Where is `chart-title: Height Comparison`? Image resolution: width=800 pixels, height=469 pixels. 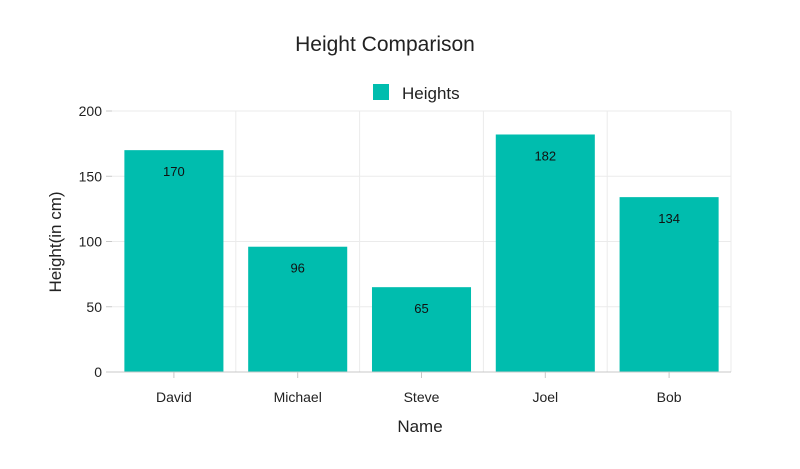
chart-title: Height Comparison is located at coordinates (385, 44).